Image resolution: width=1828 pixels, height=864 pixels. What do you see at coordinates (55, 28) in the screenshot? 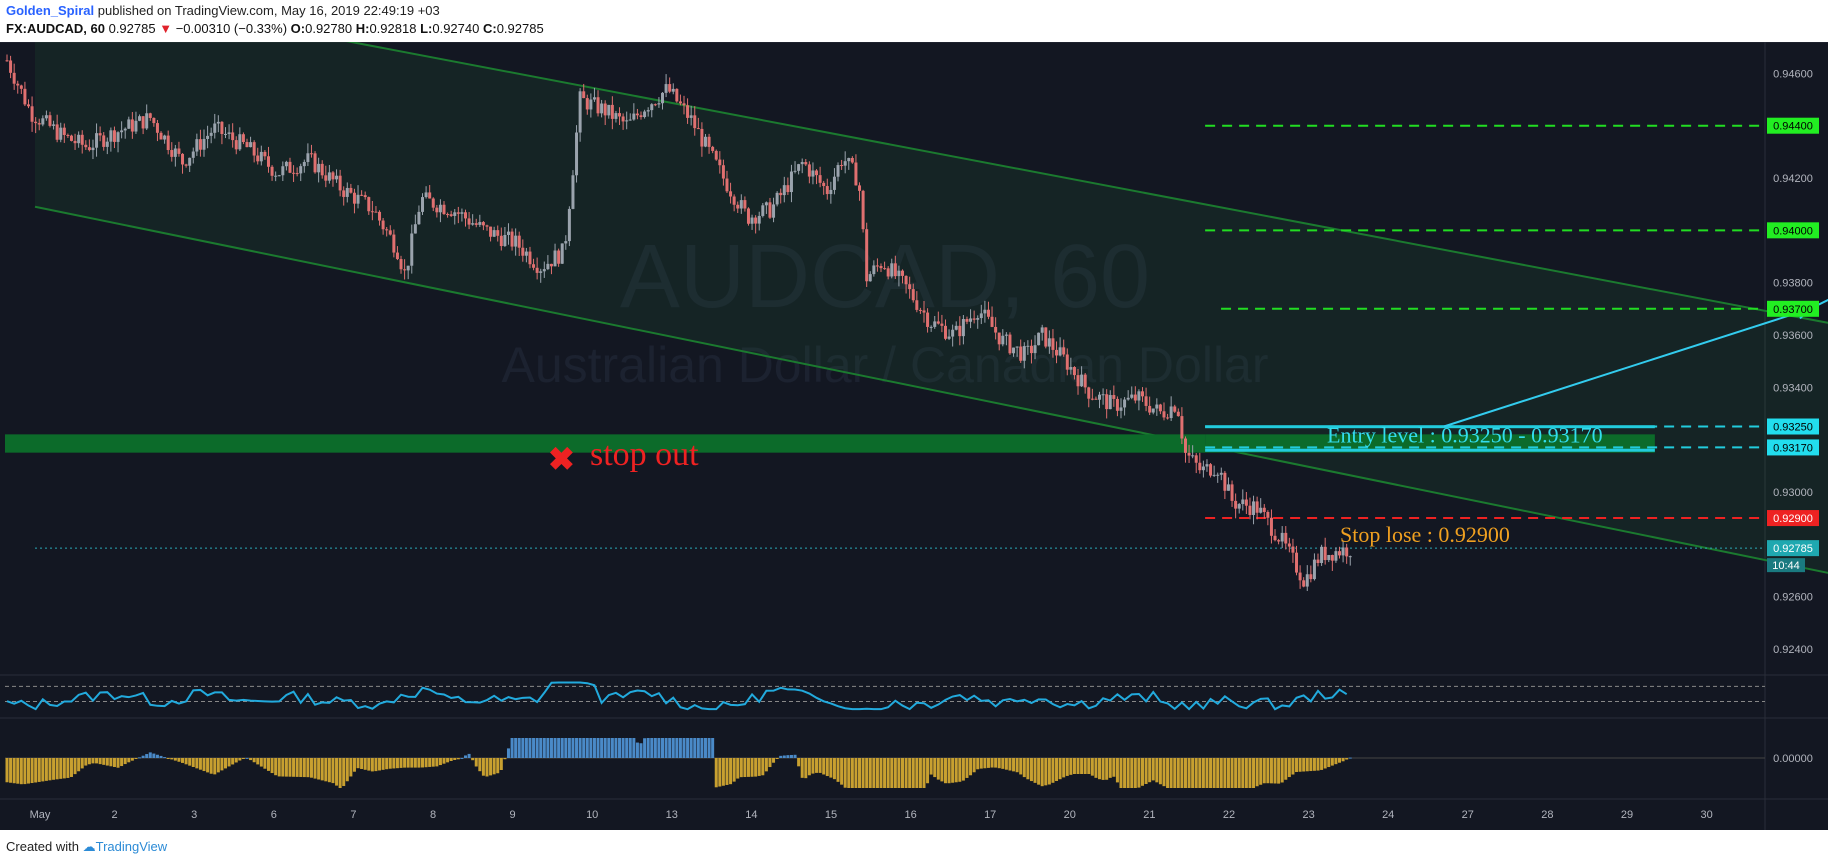
I see `symbol-name: FX:AUDCAD, 60` at bounding box center [55, 28].